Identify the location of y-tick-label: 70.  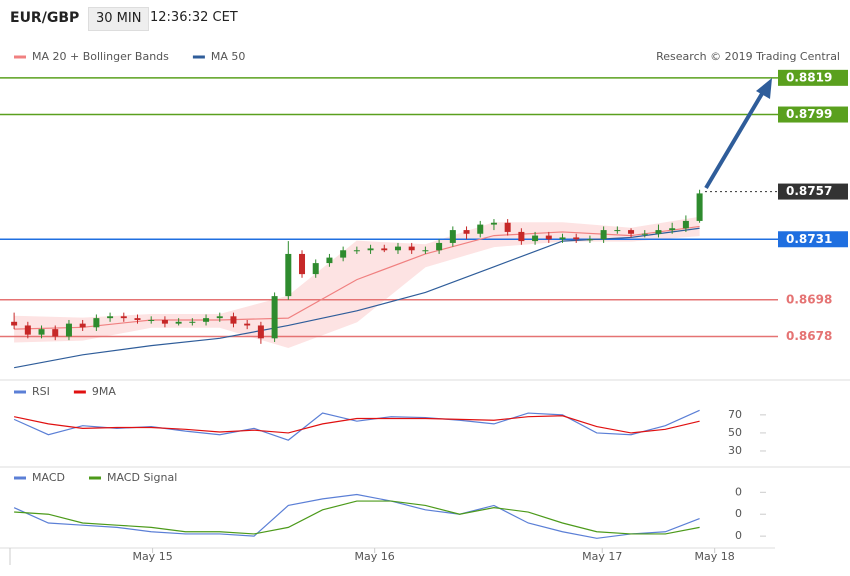
(735, 414).